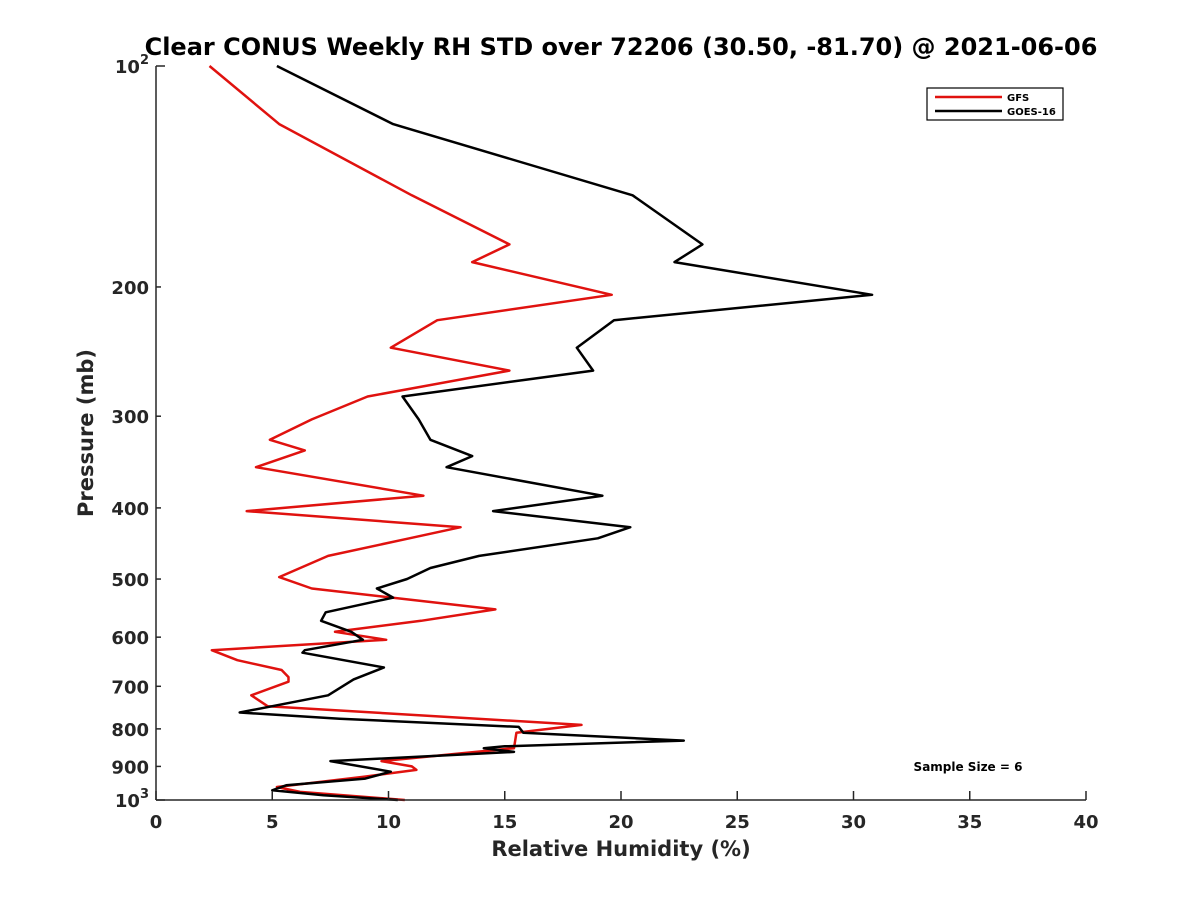 The height and width of the screenshot is (900, 1200). Describe the element at coordinates (130, 417) in the screenshot. I see `y-tick-label: 300` at that location.